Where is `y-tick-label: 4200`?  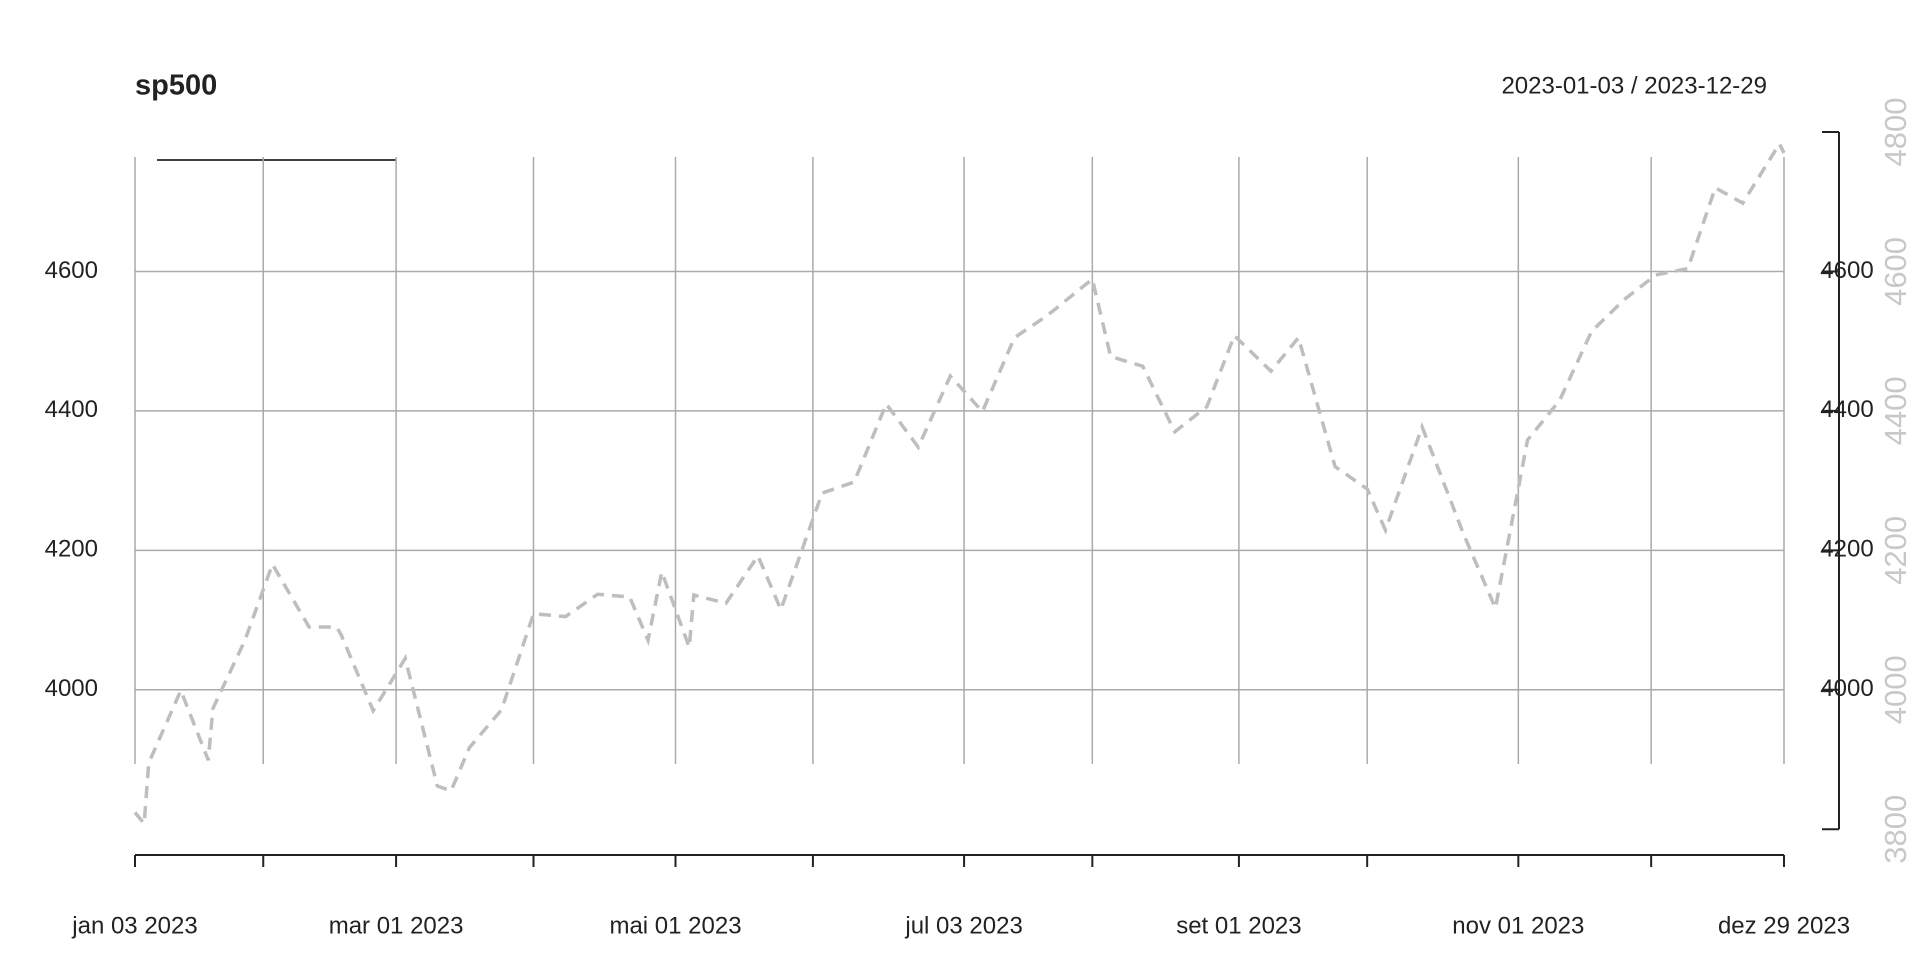
y-tick-label: 4200 is located at coordinates (71, 549).